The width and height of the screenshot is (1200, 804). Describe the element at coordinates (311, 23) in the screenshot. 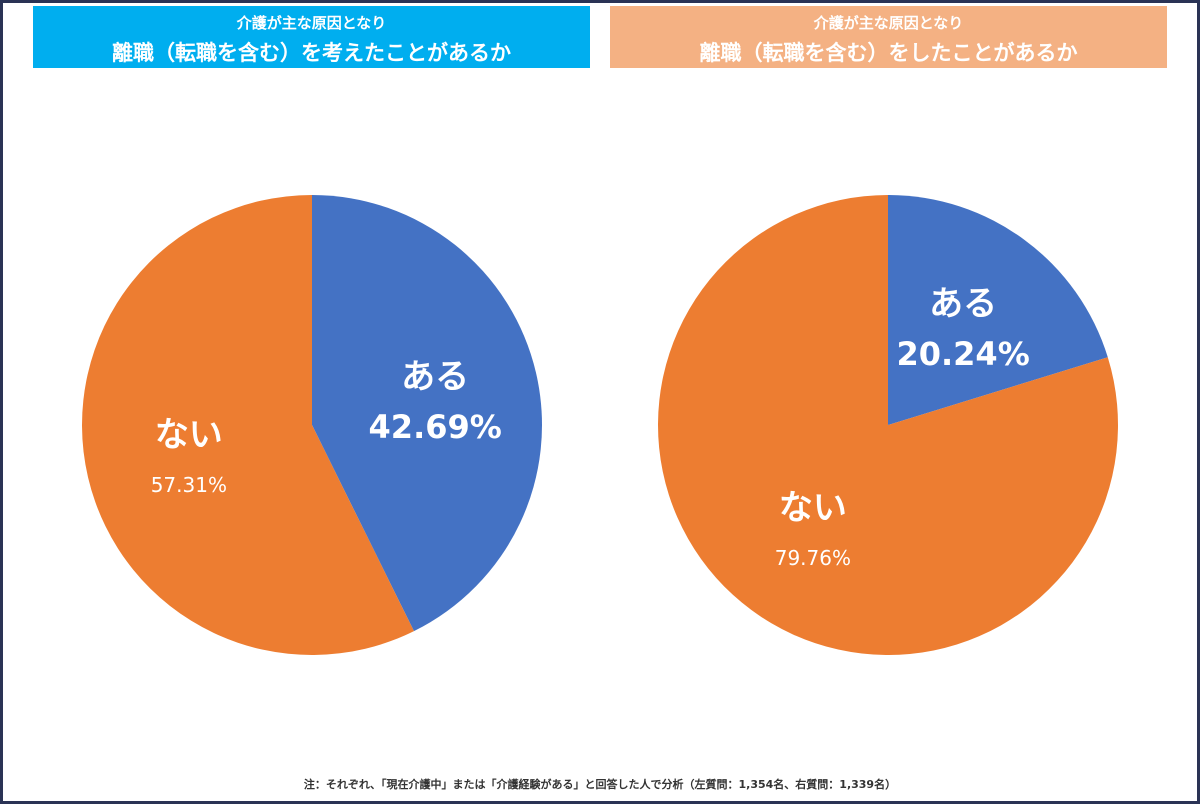

I see `left-title-line1: 介護が主な原因となり` at that location.